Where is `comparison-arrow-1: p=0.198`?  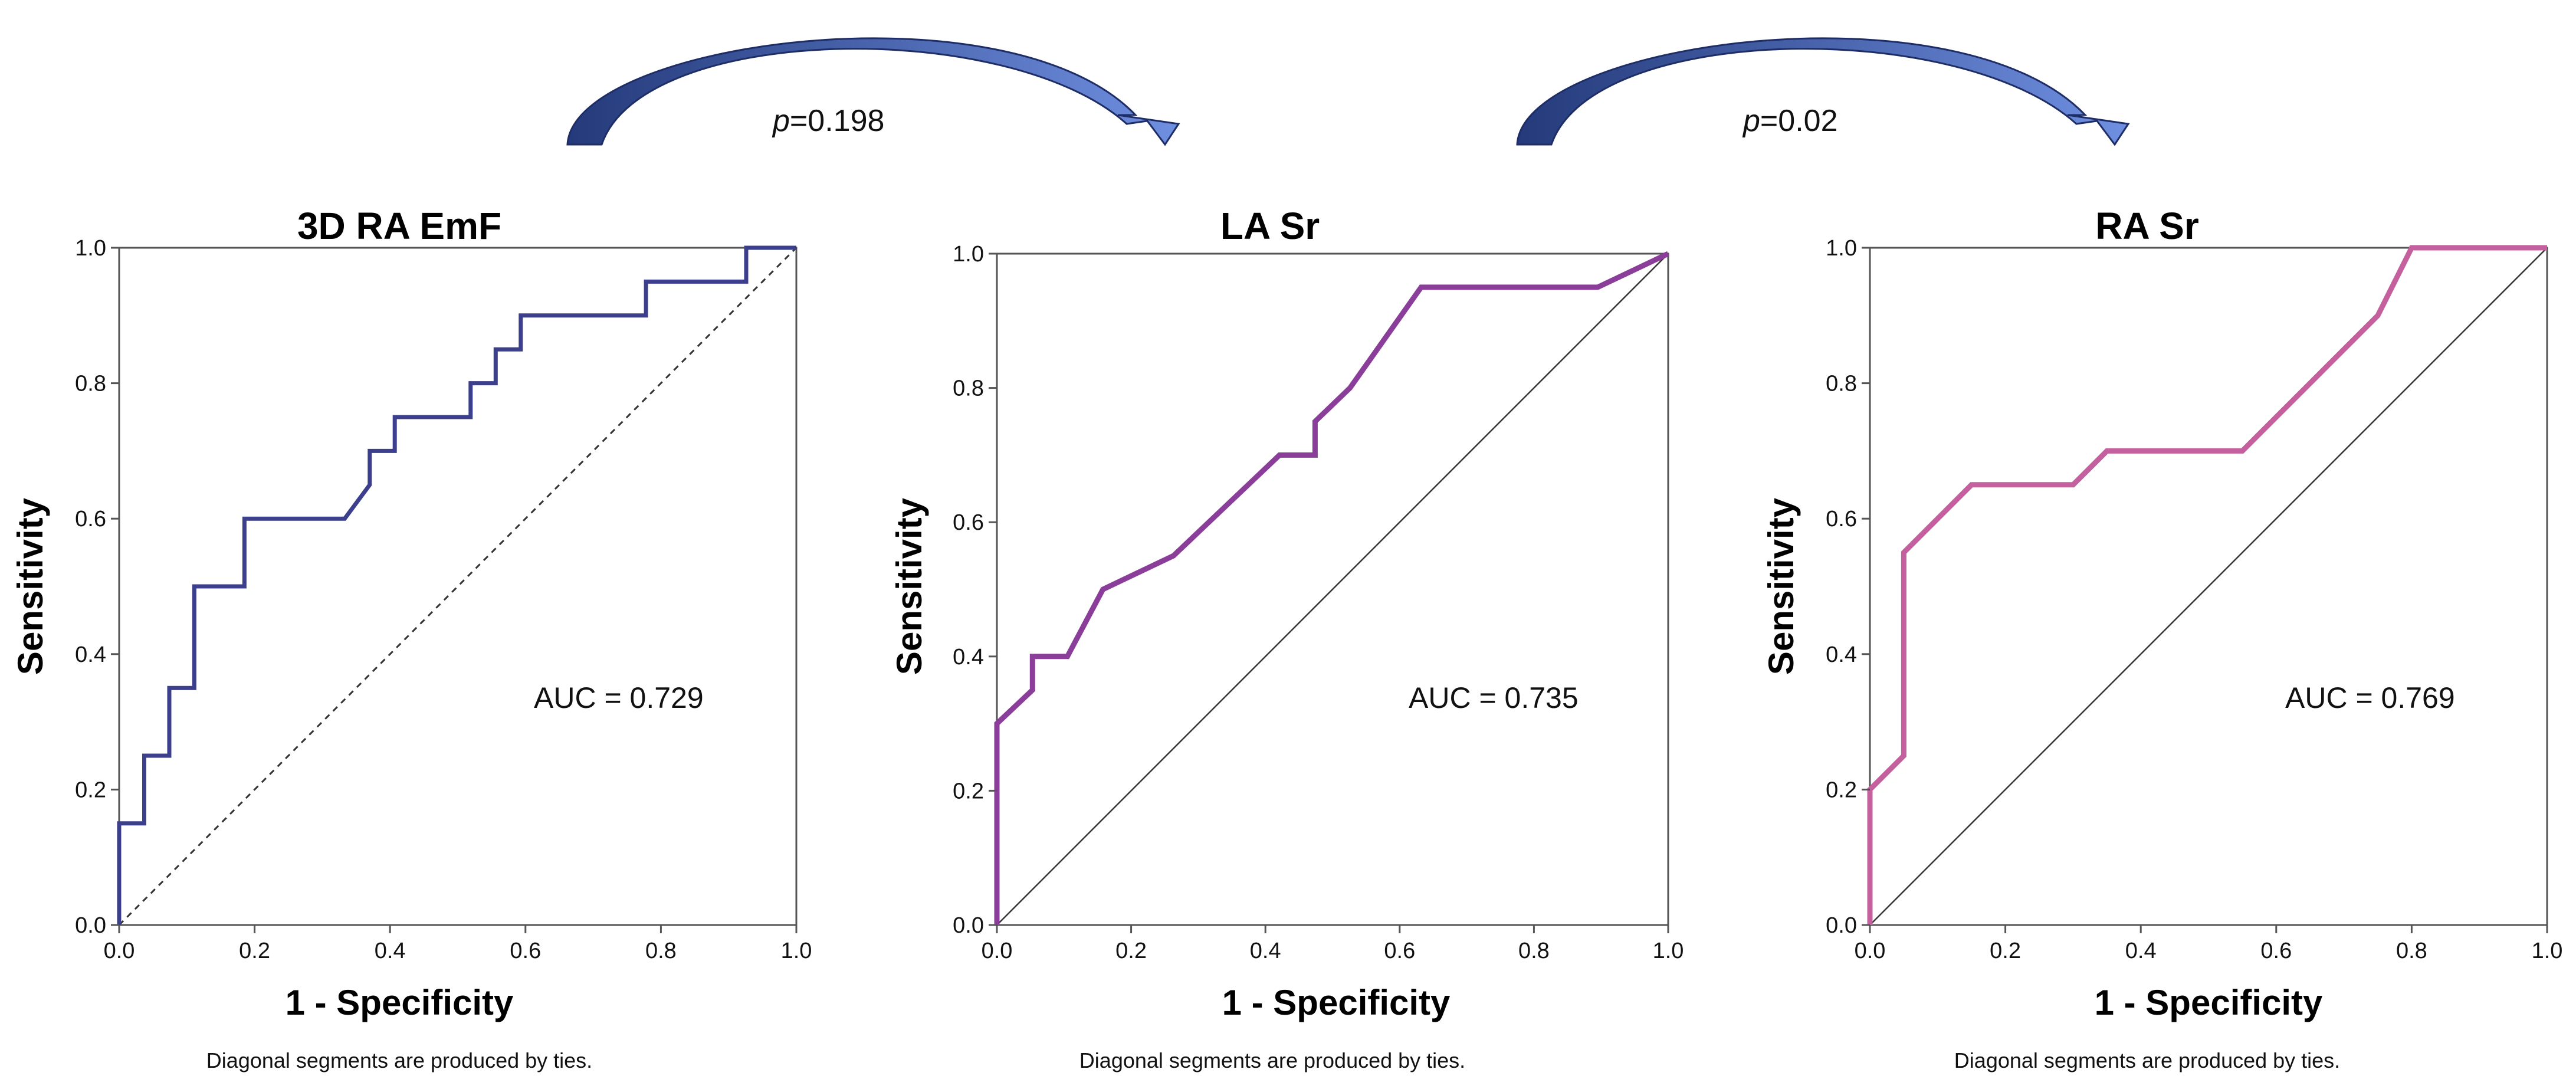
comparison-arrow-1: p=0.198 is located at coordinates (873, 91).